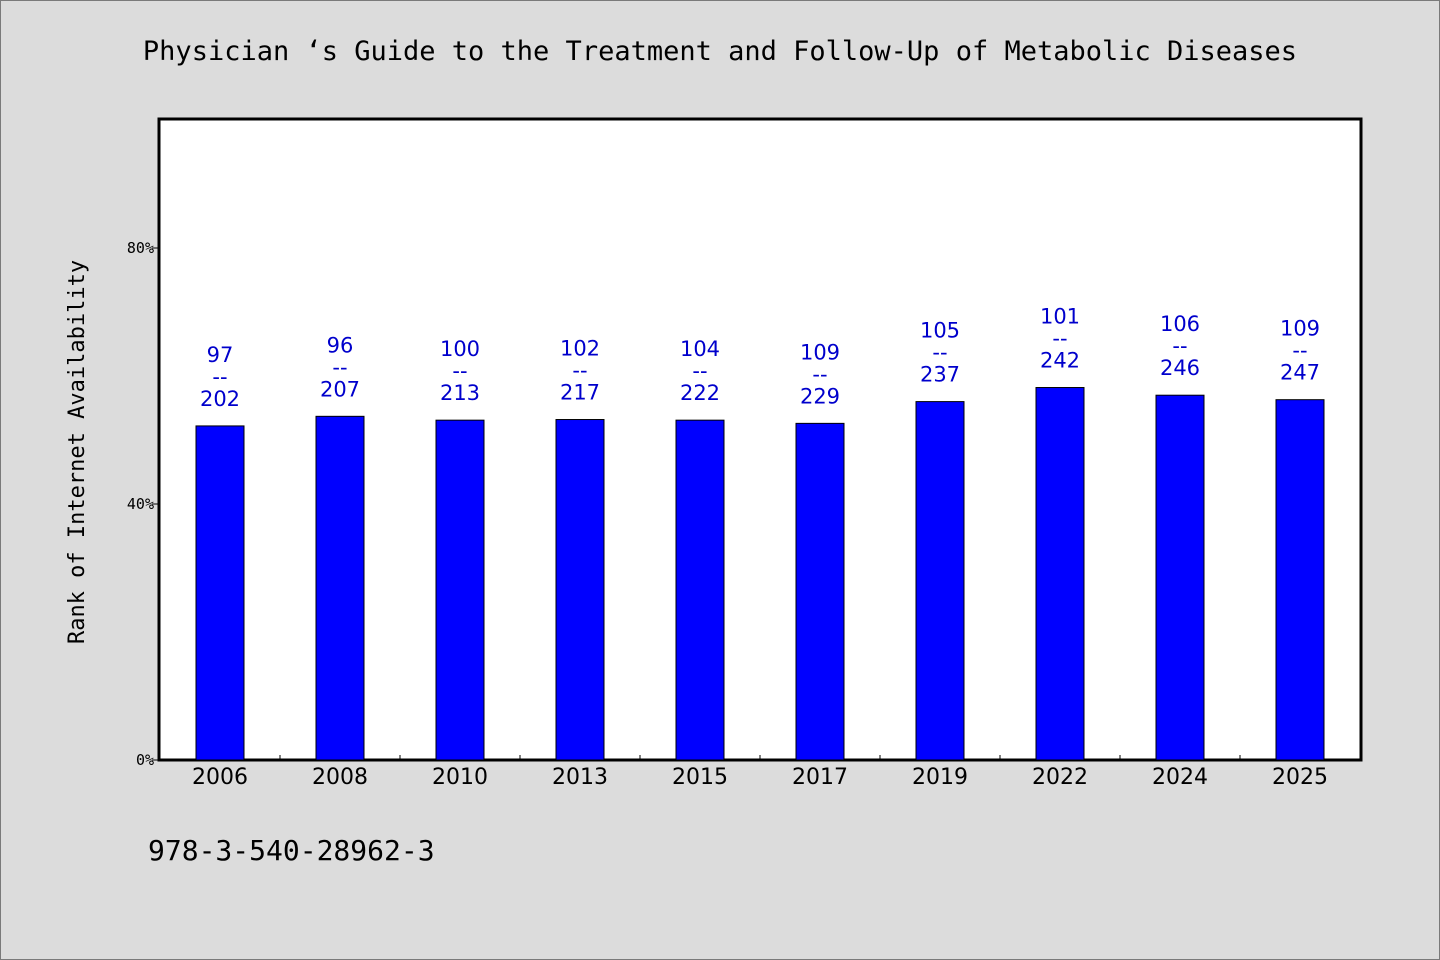 The image size is (1440, 960). What do you see at coordinates (220, 399) in the screenshot?
I see `bar-label-bottom: 202` at bounding box center [220, 399].